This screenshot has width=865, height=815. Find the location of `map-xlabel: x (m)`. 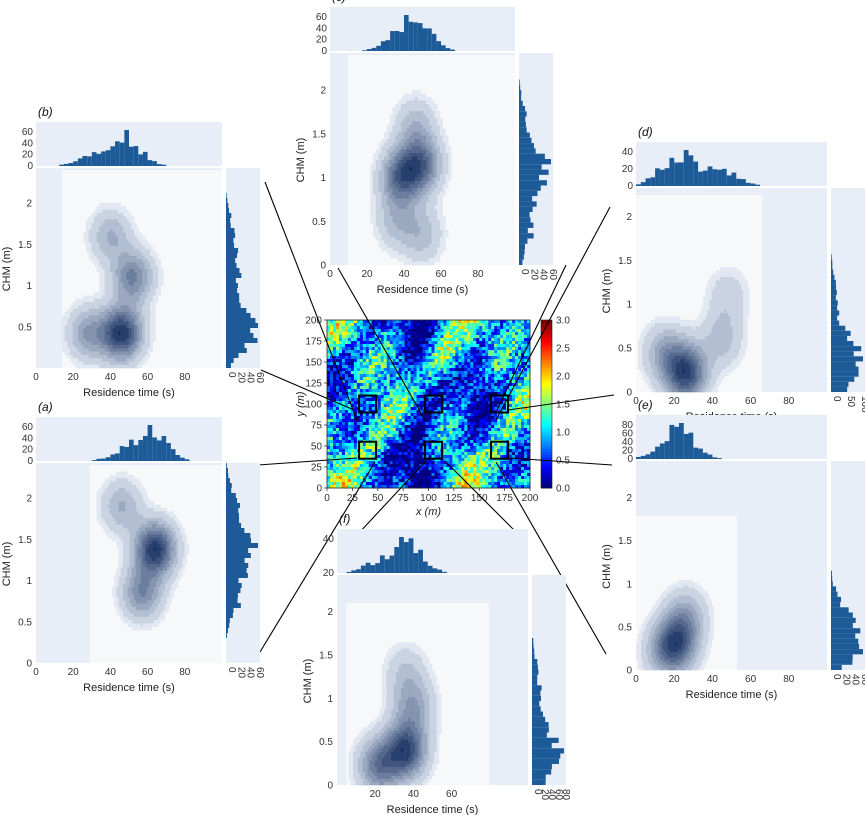

map-xlabel: x (m) is located at coordinates (428, 512).